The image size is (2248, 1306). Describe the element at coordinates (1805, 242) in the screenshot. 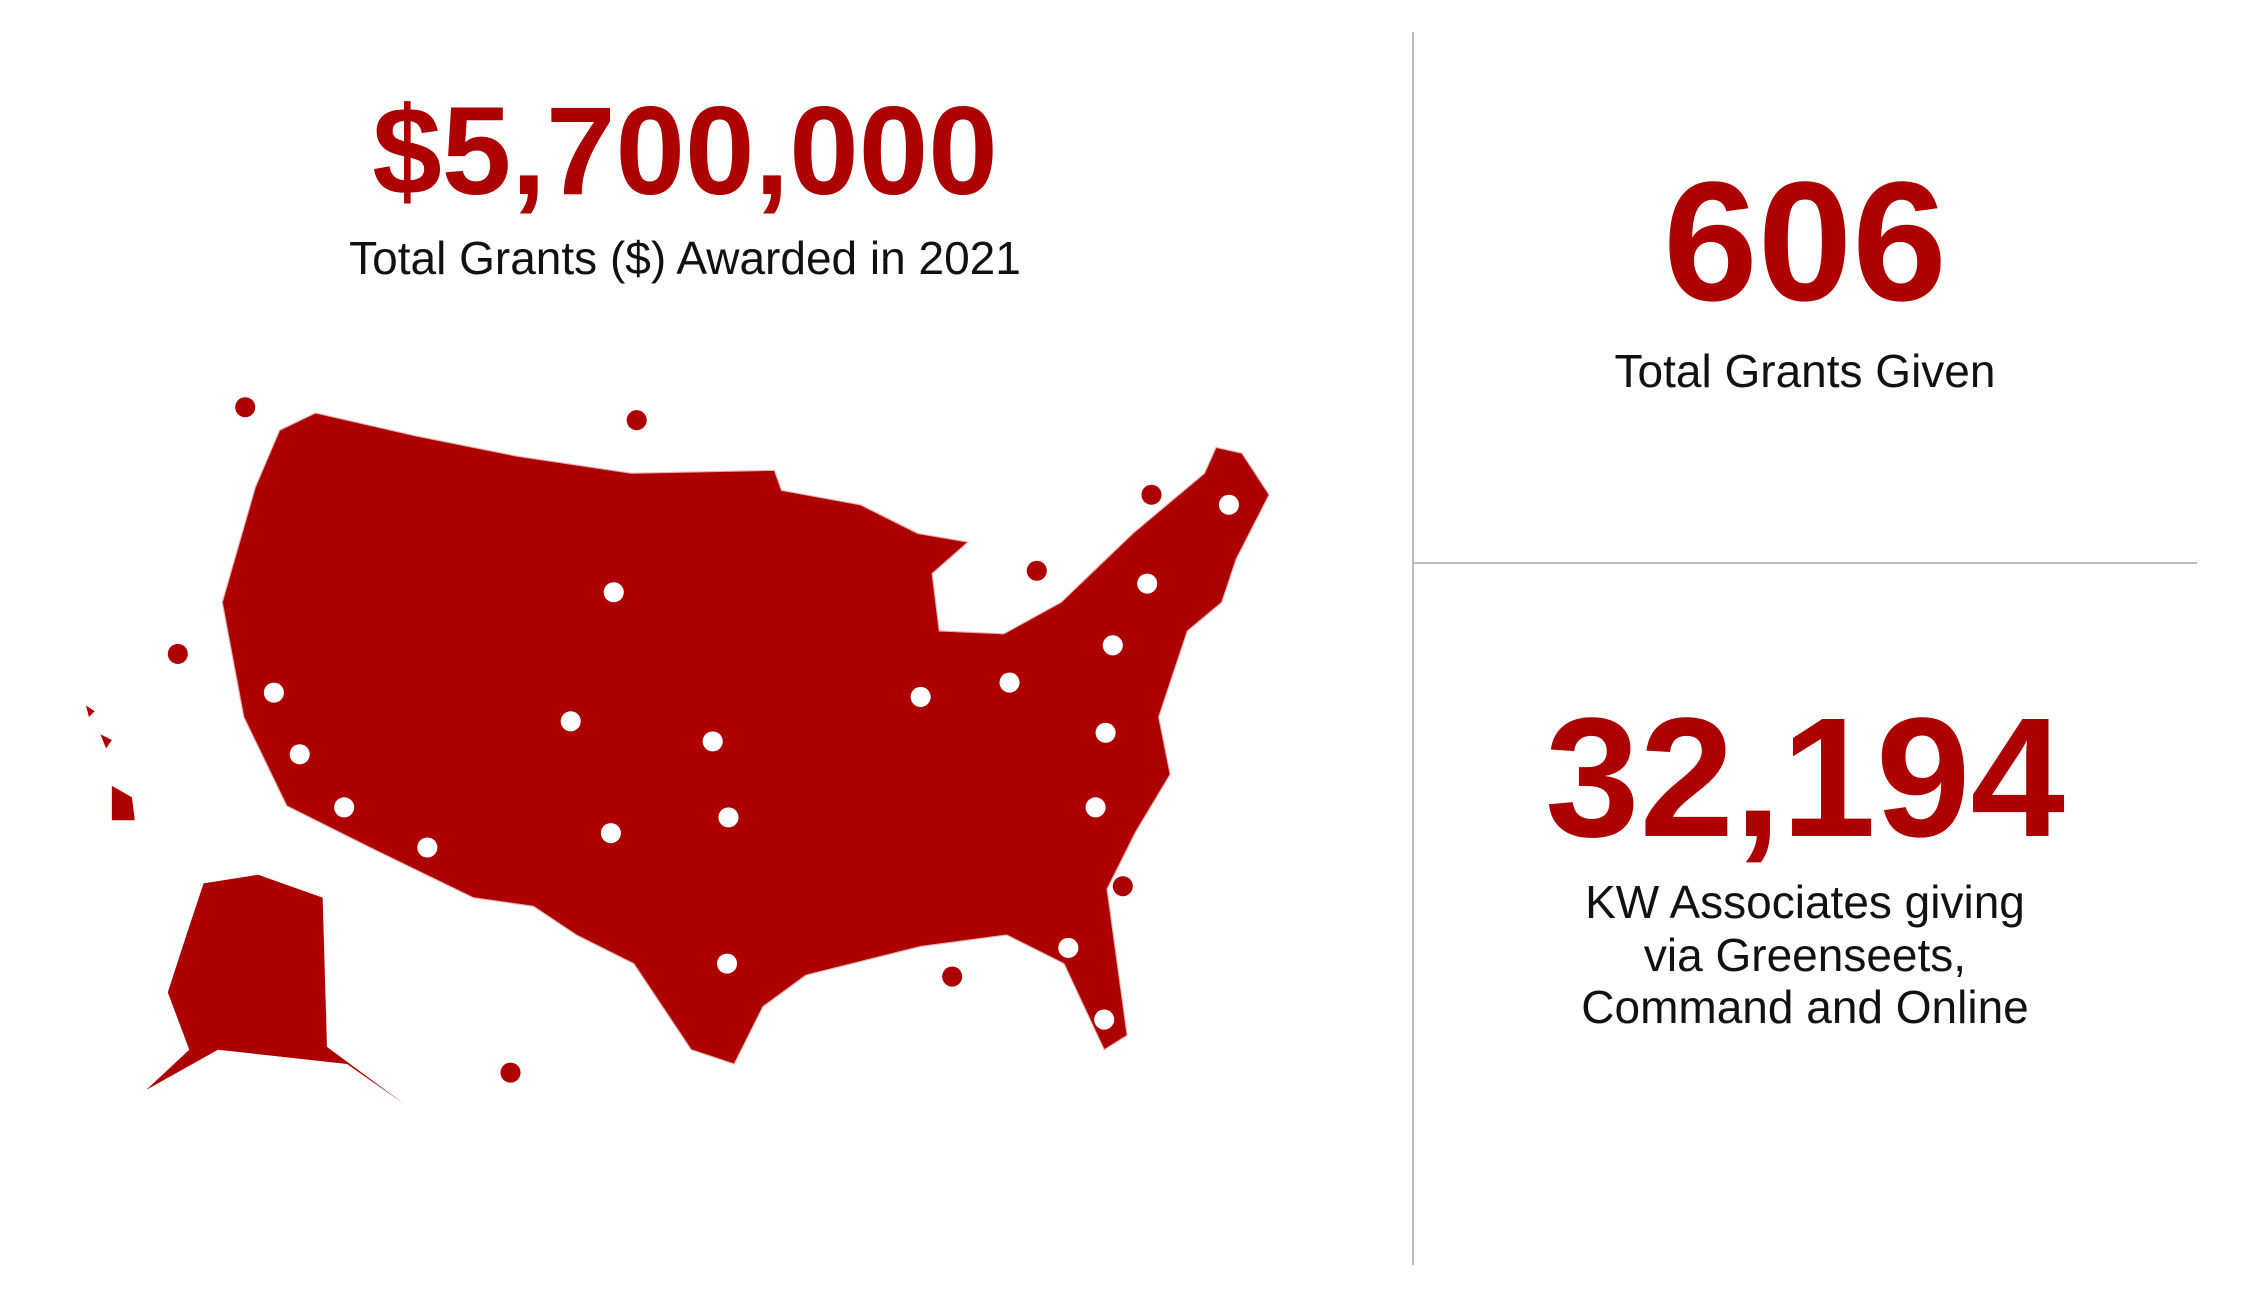

I see `stat-value: 606` at that location.